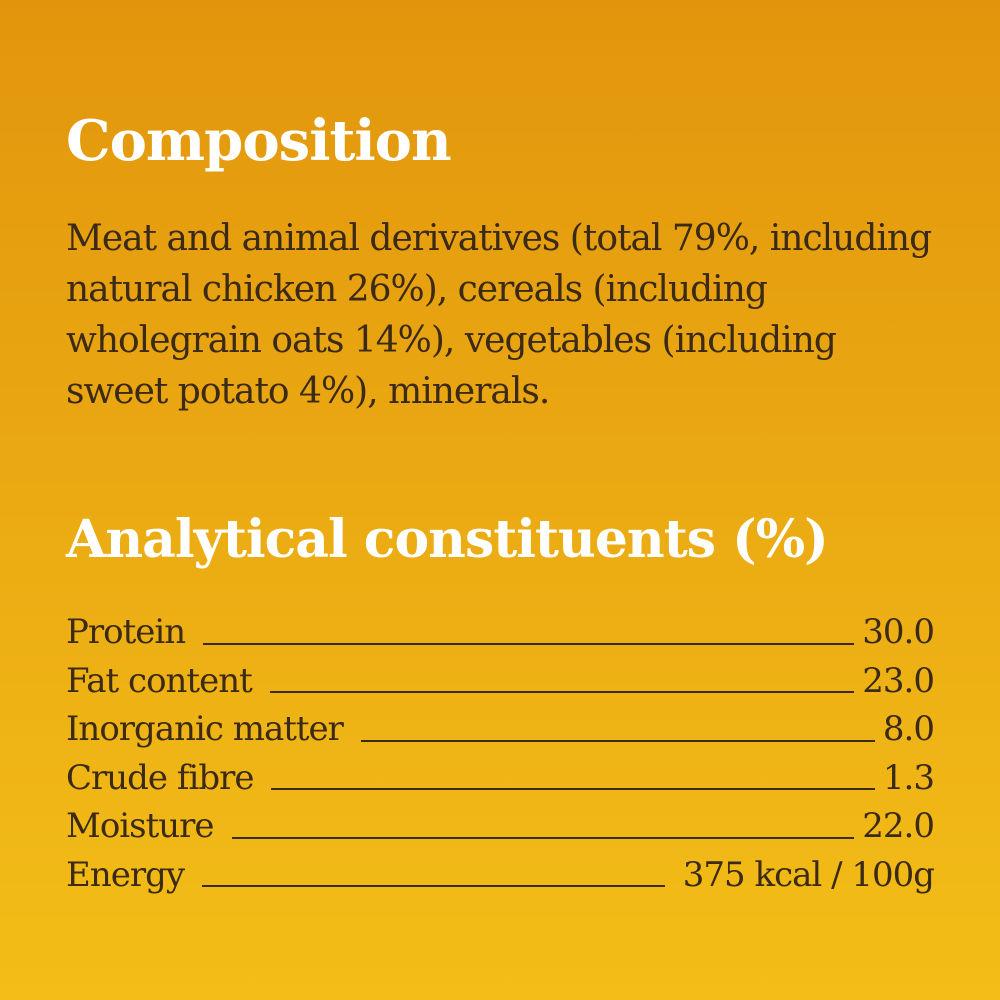 The width and height of the screenshot is (1000, 1000). I want to click on constituent-value: 23.0, so click(898, 680).